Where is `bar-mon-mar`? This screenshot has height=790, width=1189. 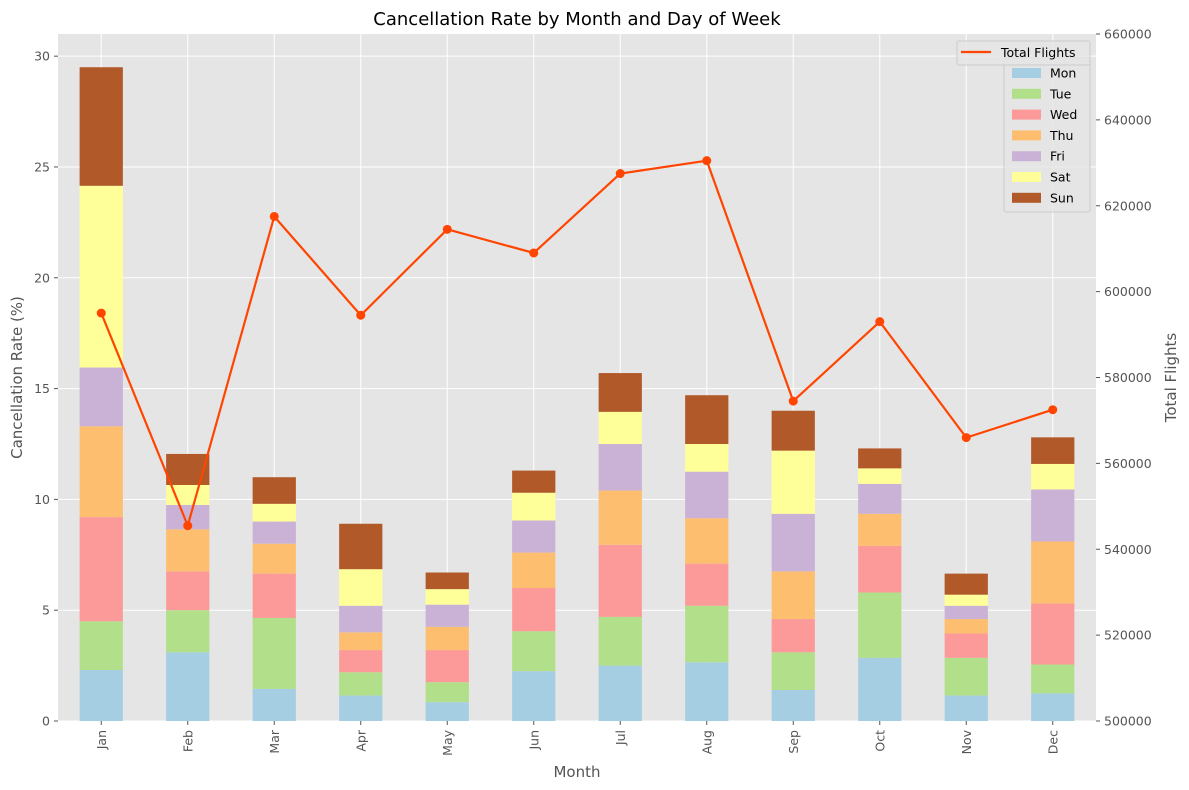 bar-mon-mar is located at coordinates (274, 704).